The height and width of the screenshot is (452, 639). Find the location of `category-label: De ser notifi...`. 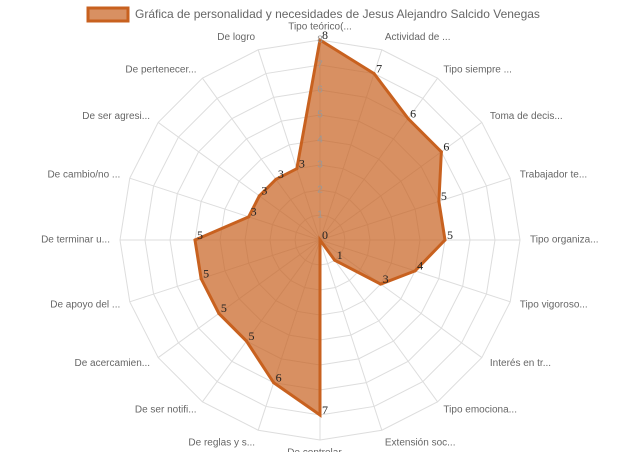

category-label: De ser notifi... is located at coordinates (166, 410).